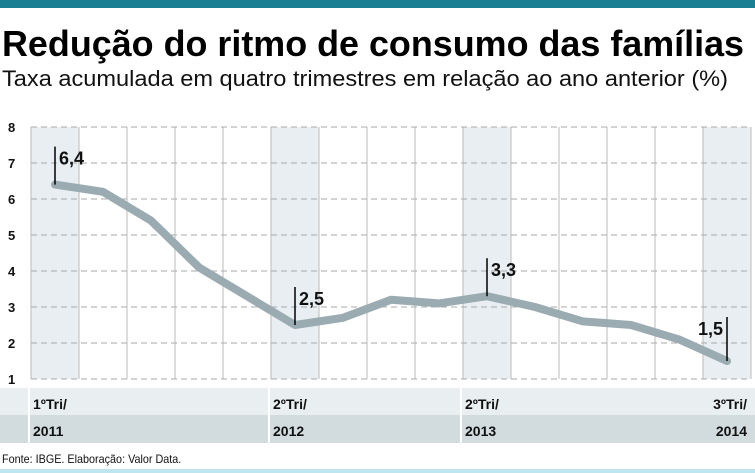 The height and width of the screenshot is (473, 755). What do you see at coordinates (311, 299) in the screenshot?
I see `data-label: 2,5` at bounding box center [311, 299].